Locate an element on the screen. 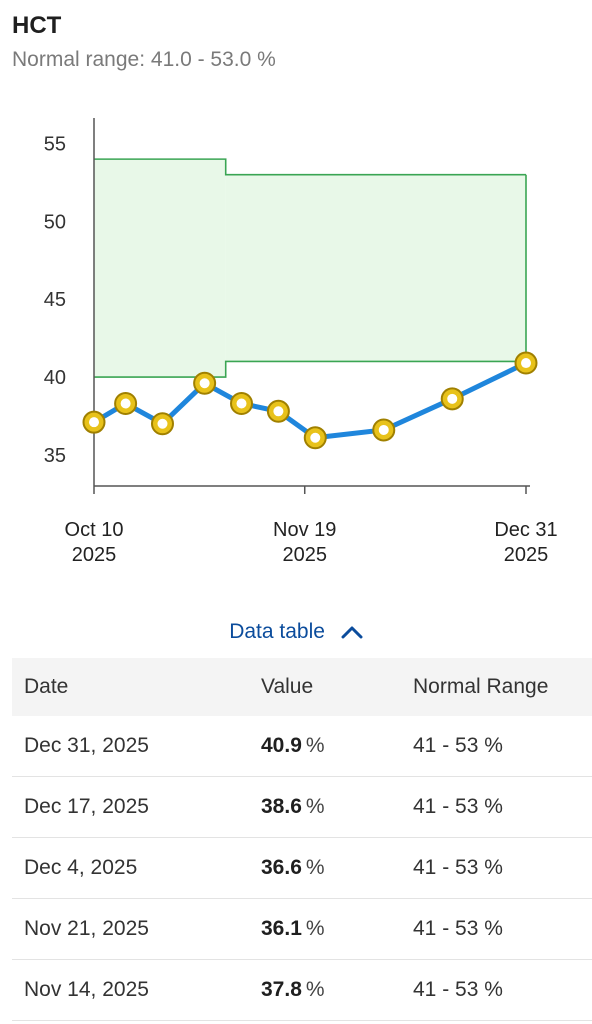 This screenshot has height=1024, width=592. row-value: 37.8% is located at coordinates (325, 990).